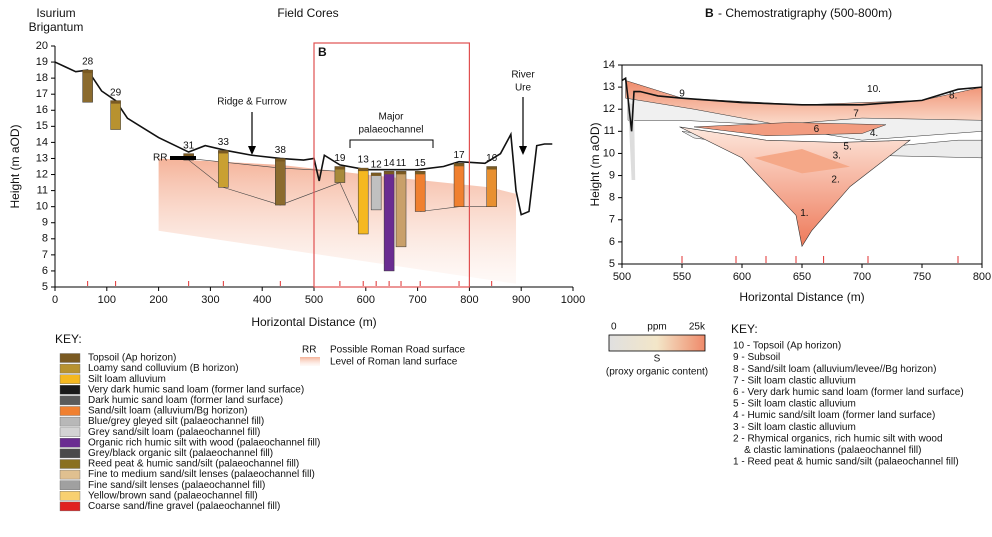 Image resolution: width=992 pixels, height=537 pixels. What do you see at coordinates (127, 379) in the screenshot?
I see `key-label: Silt loam alluvium` at bounding box center [127, 379].